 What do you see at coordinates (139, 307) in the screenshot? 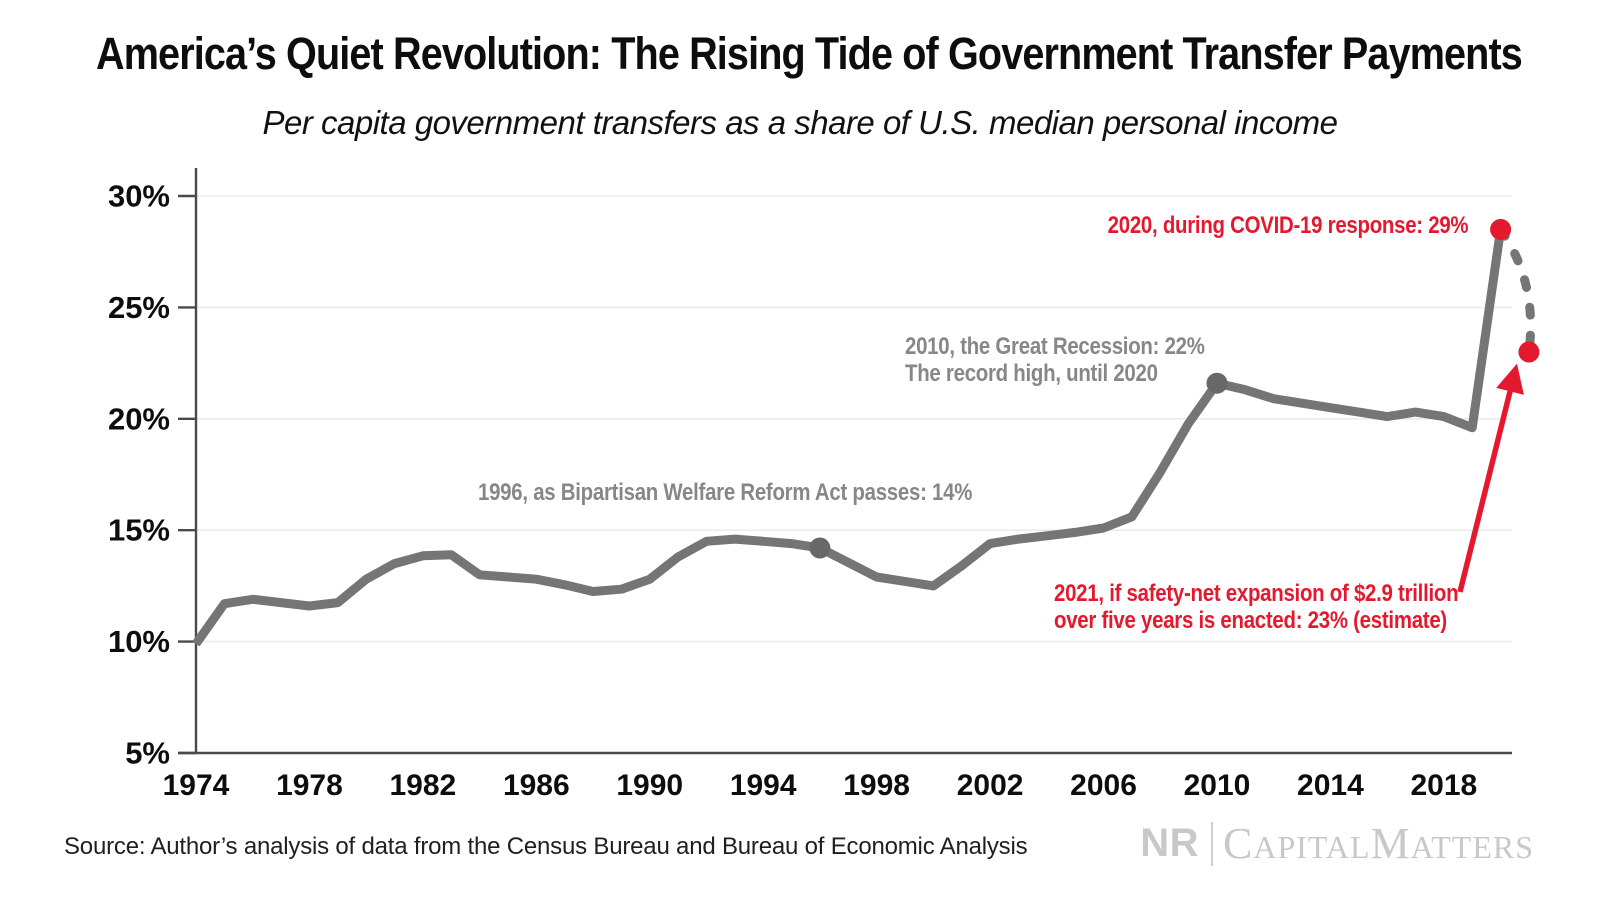
I see `y-tick-label: 25%` at bounding box center [139, 307].